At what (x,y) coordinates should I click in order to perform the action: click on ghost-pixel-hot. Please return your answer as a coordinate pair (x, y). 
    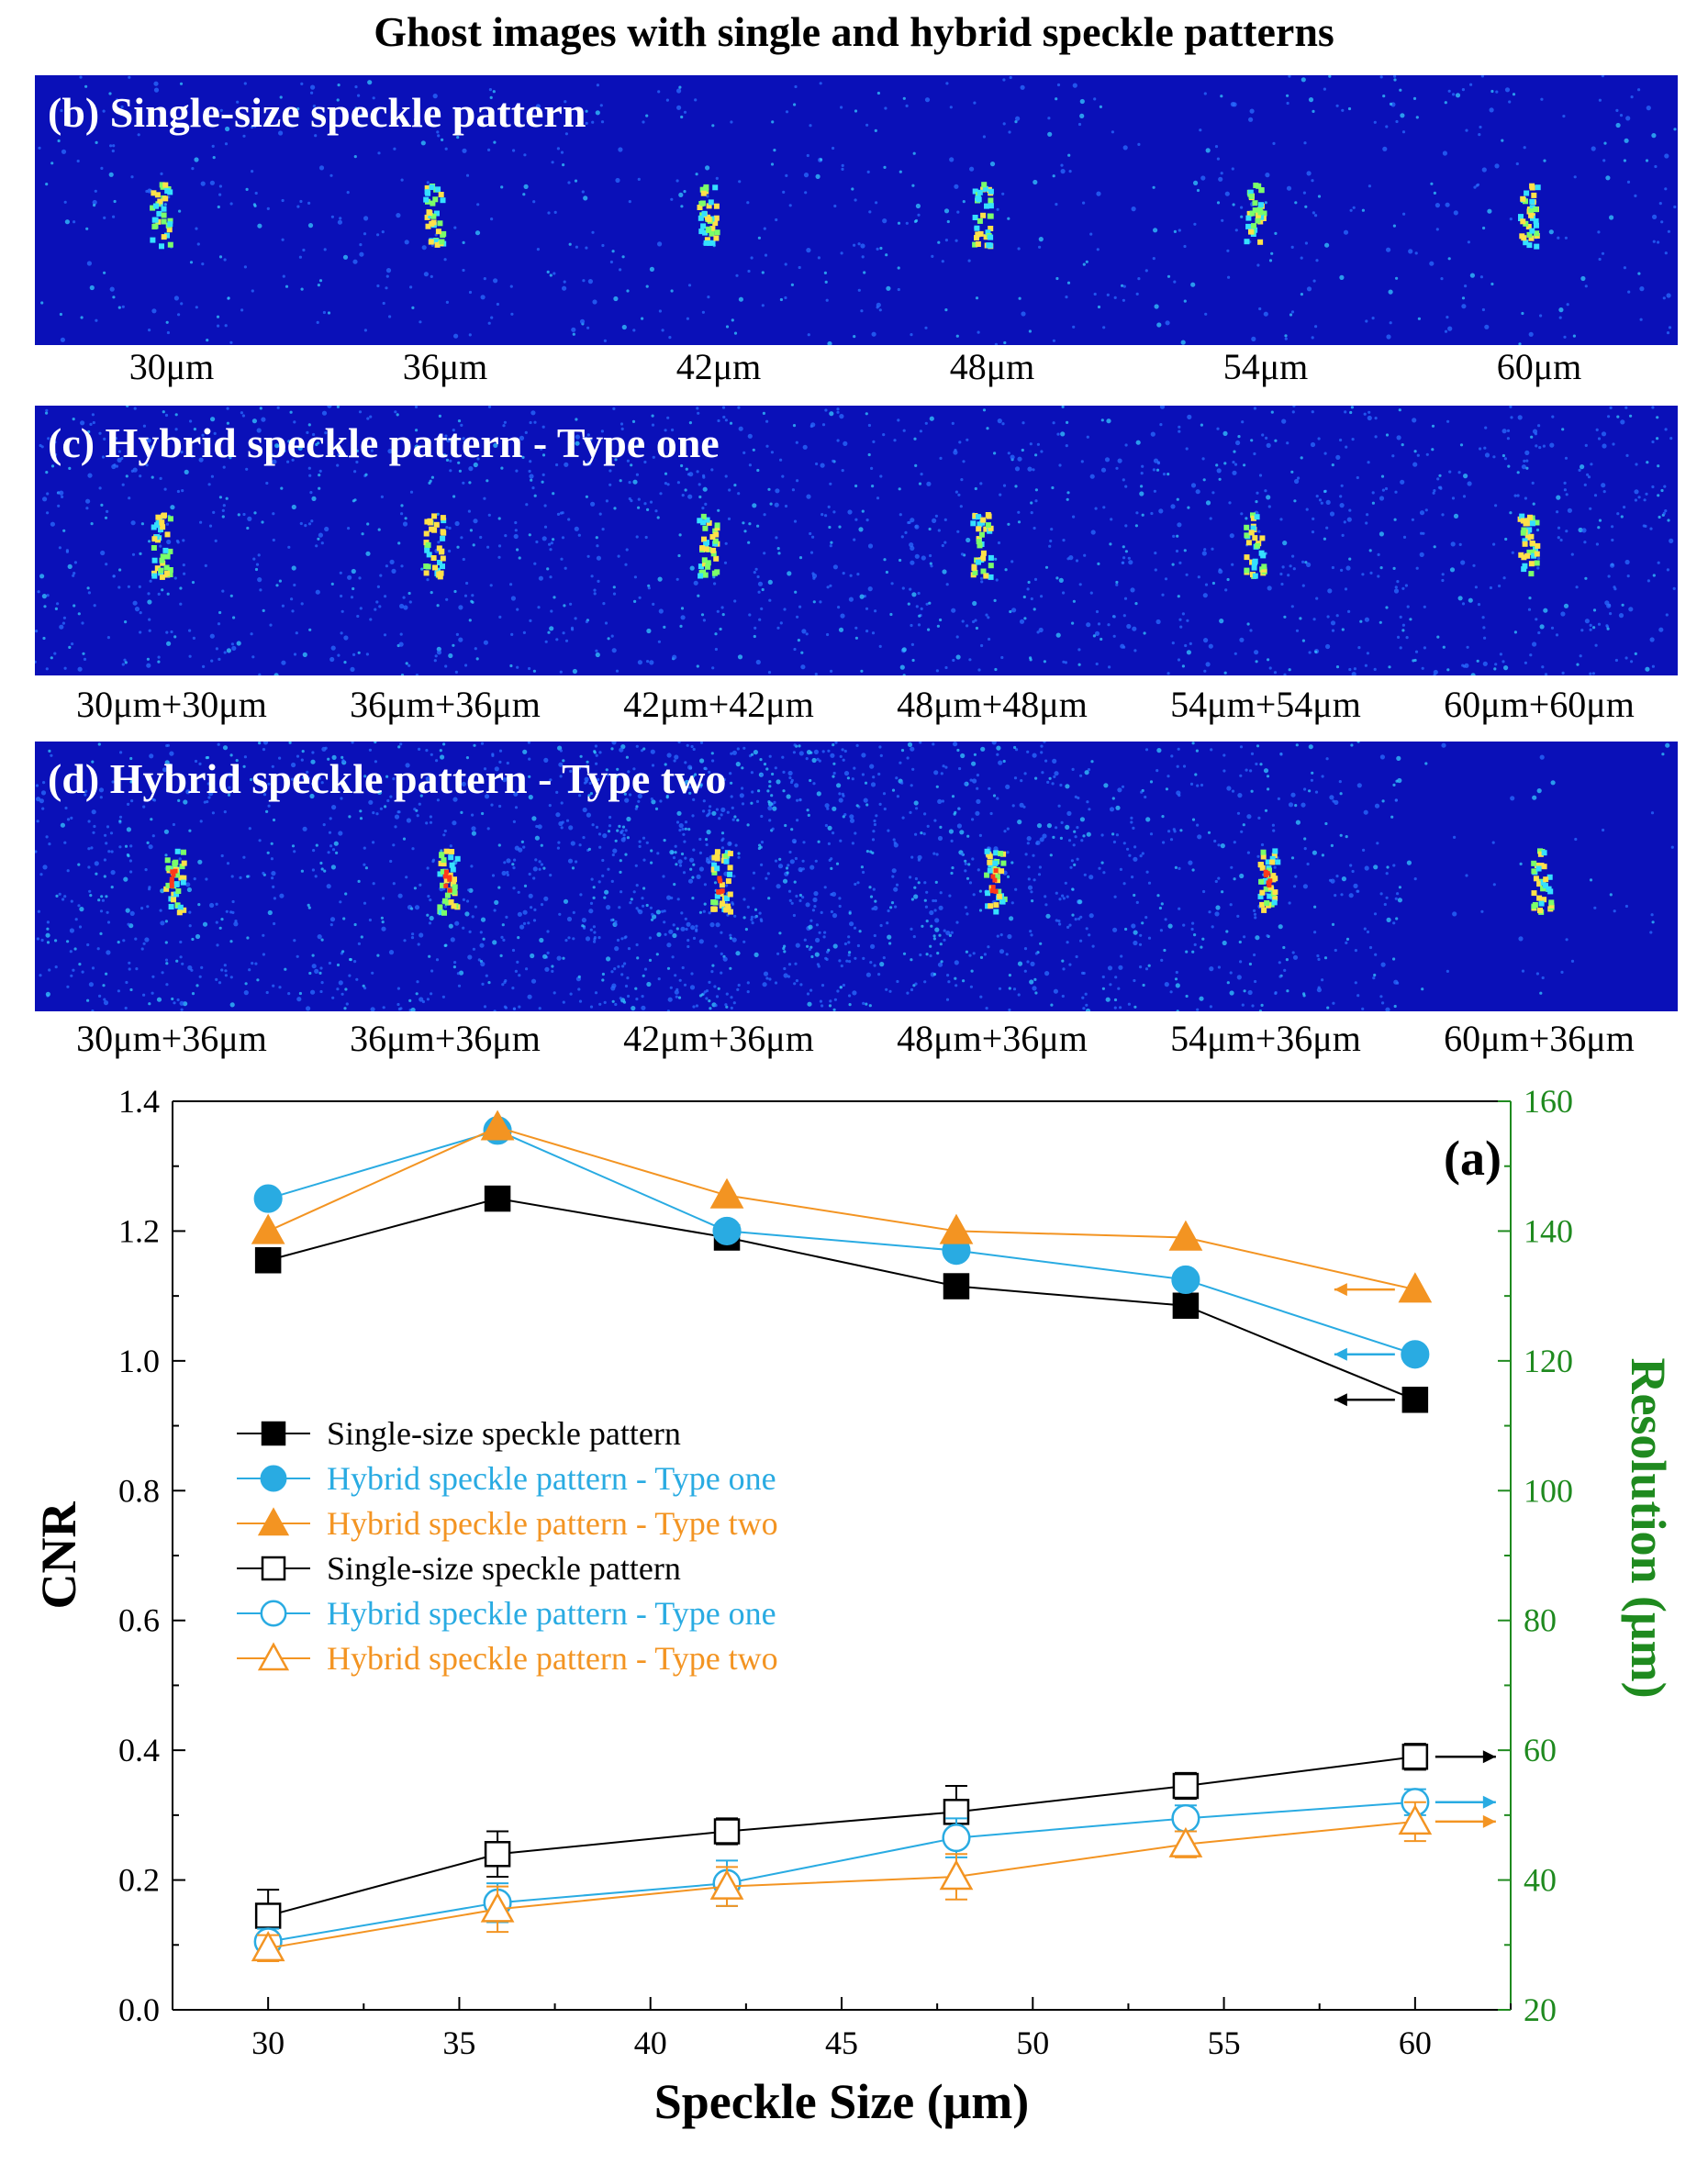
    Looking at the image, I should click on (171, 879).